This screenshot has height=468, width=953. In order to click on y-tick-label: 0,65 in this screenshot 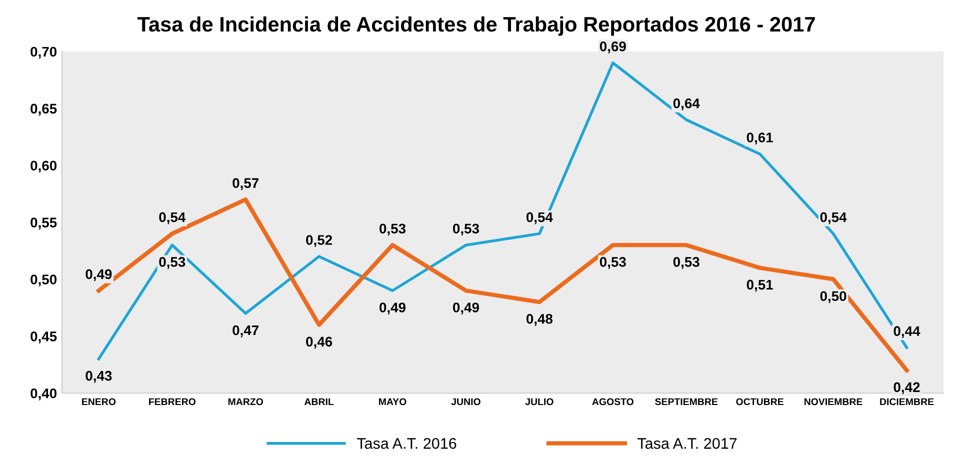, I will do `click(43, 110)`.